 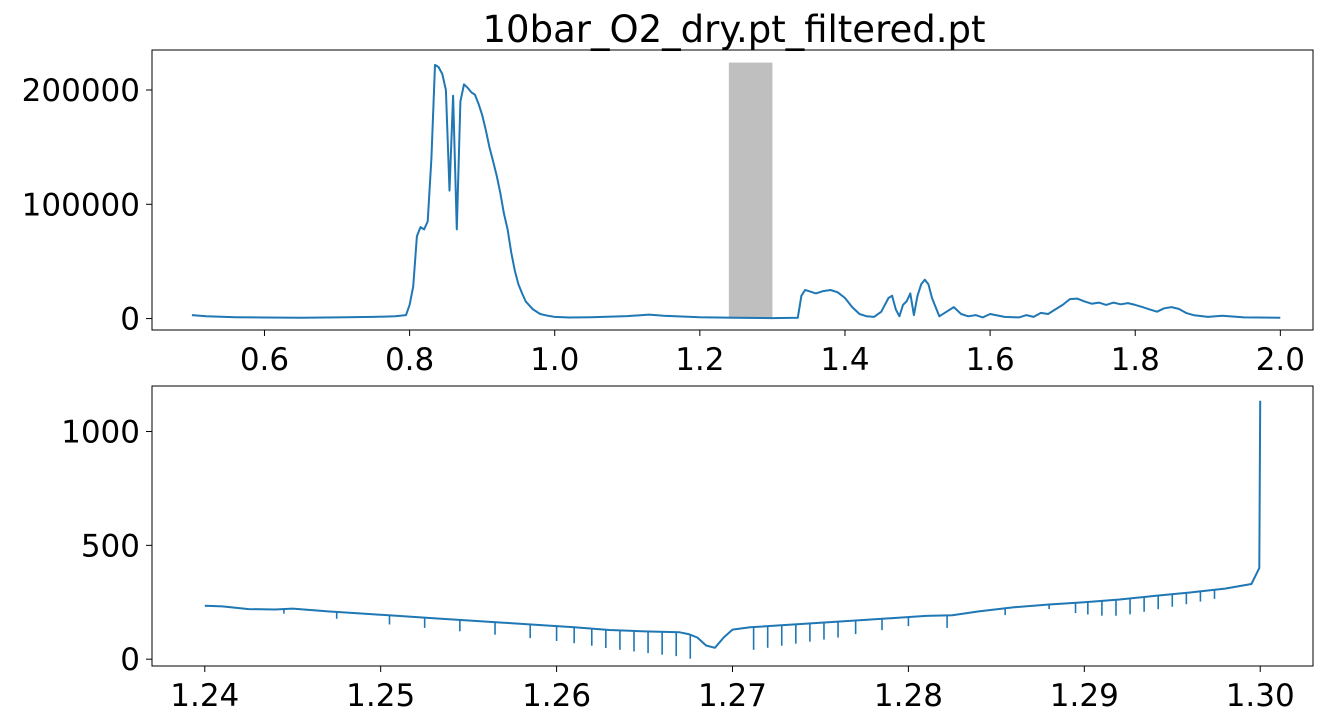 I want to click on x-tick-label-1: 1.25, so click(x=380, y=696).